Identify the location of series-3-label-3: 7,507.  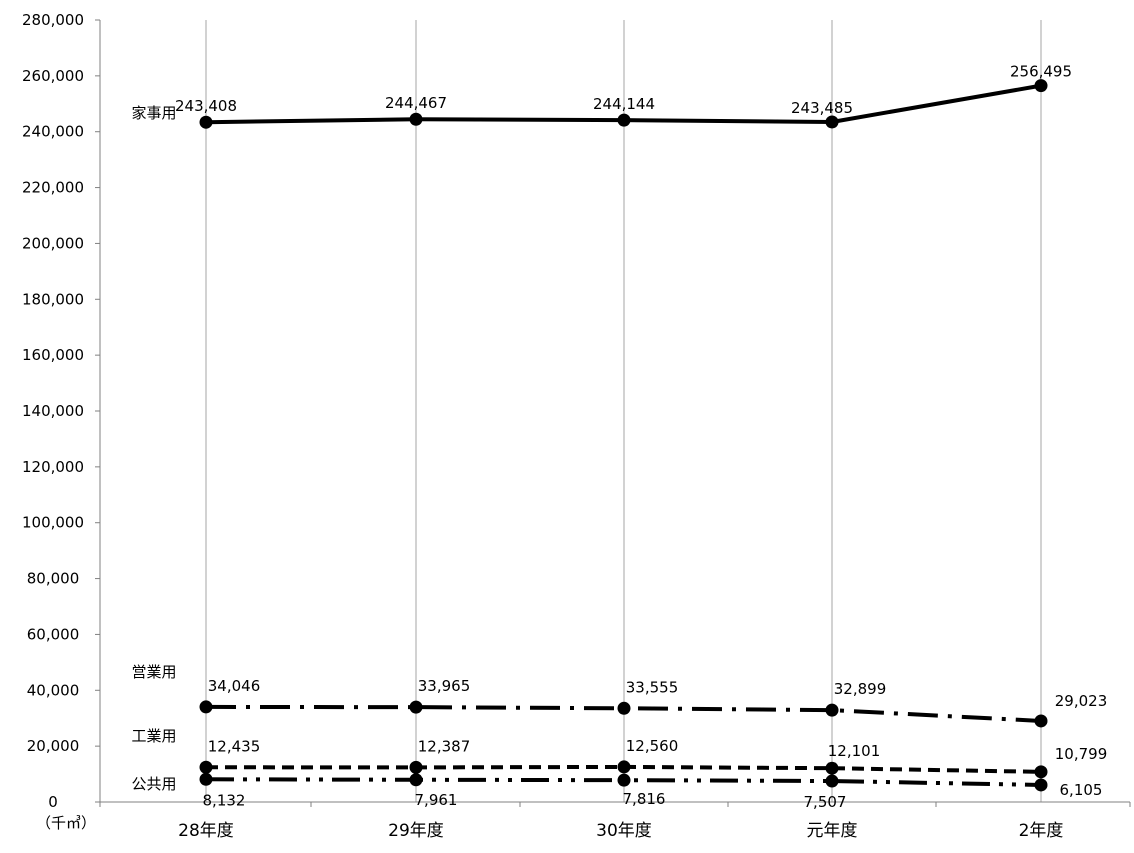
(825, 802).